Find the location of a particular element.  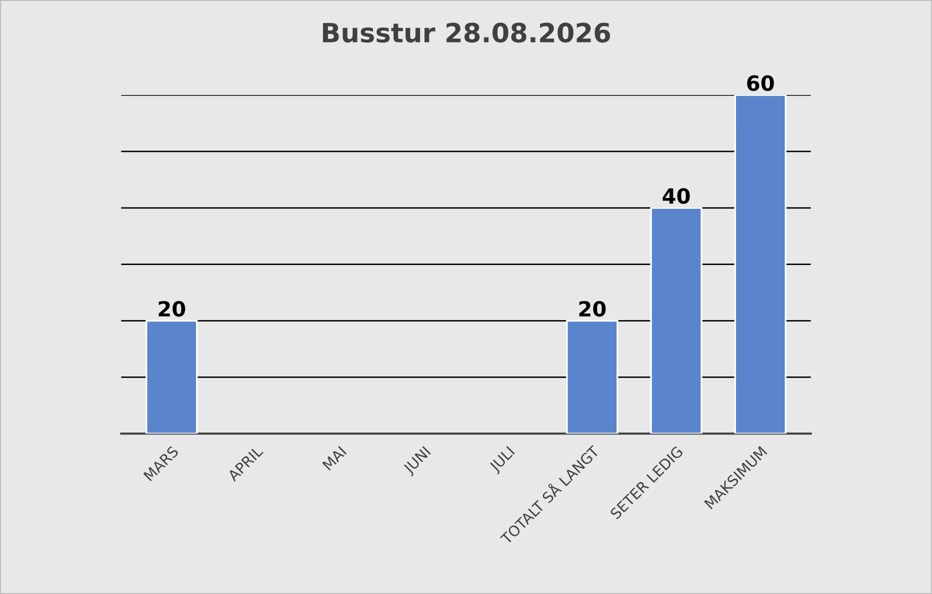

x-tick-label: MAI is located at coordinates (334, 458).